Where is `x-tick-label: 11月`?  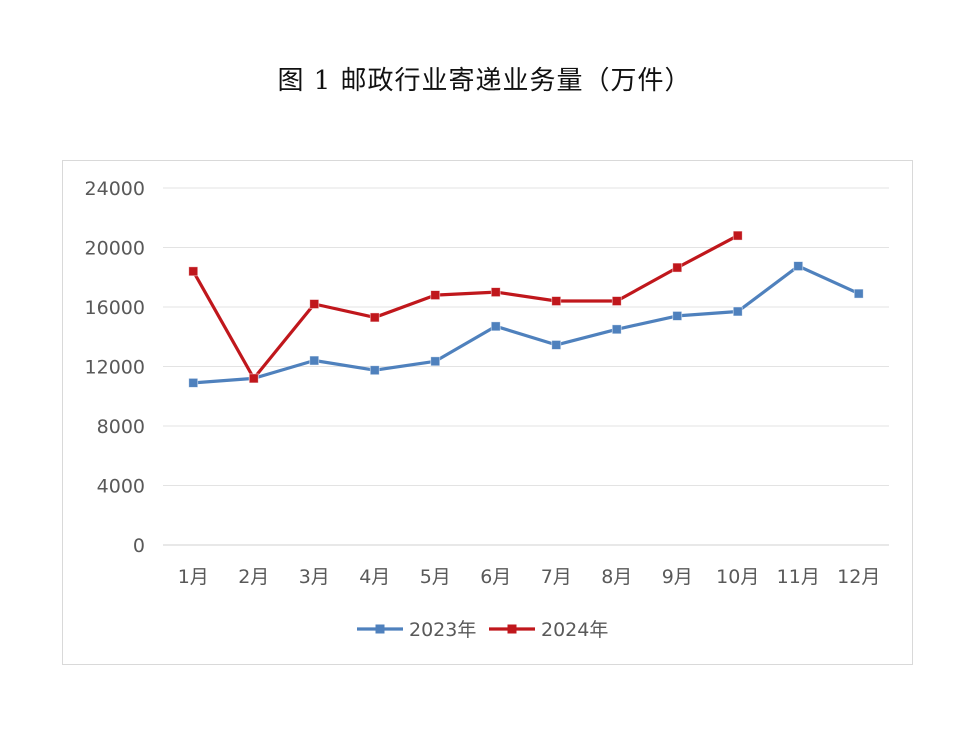
x-tick-label: 11月 is located at coordinates (798, 577).